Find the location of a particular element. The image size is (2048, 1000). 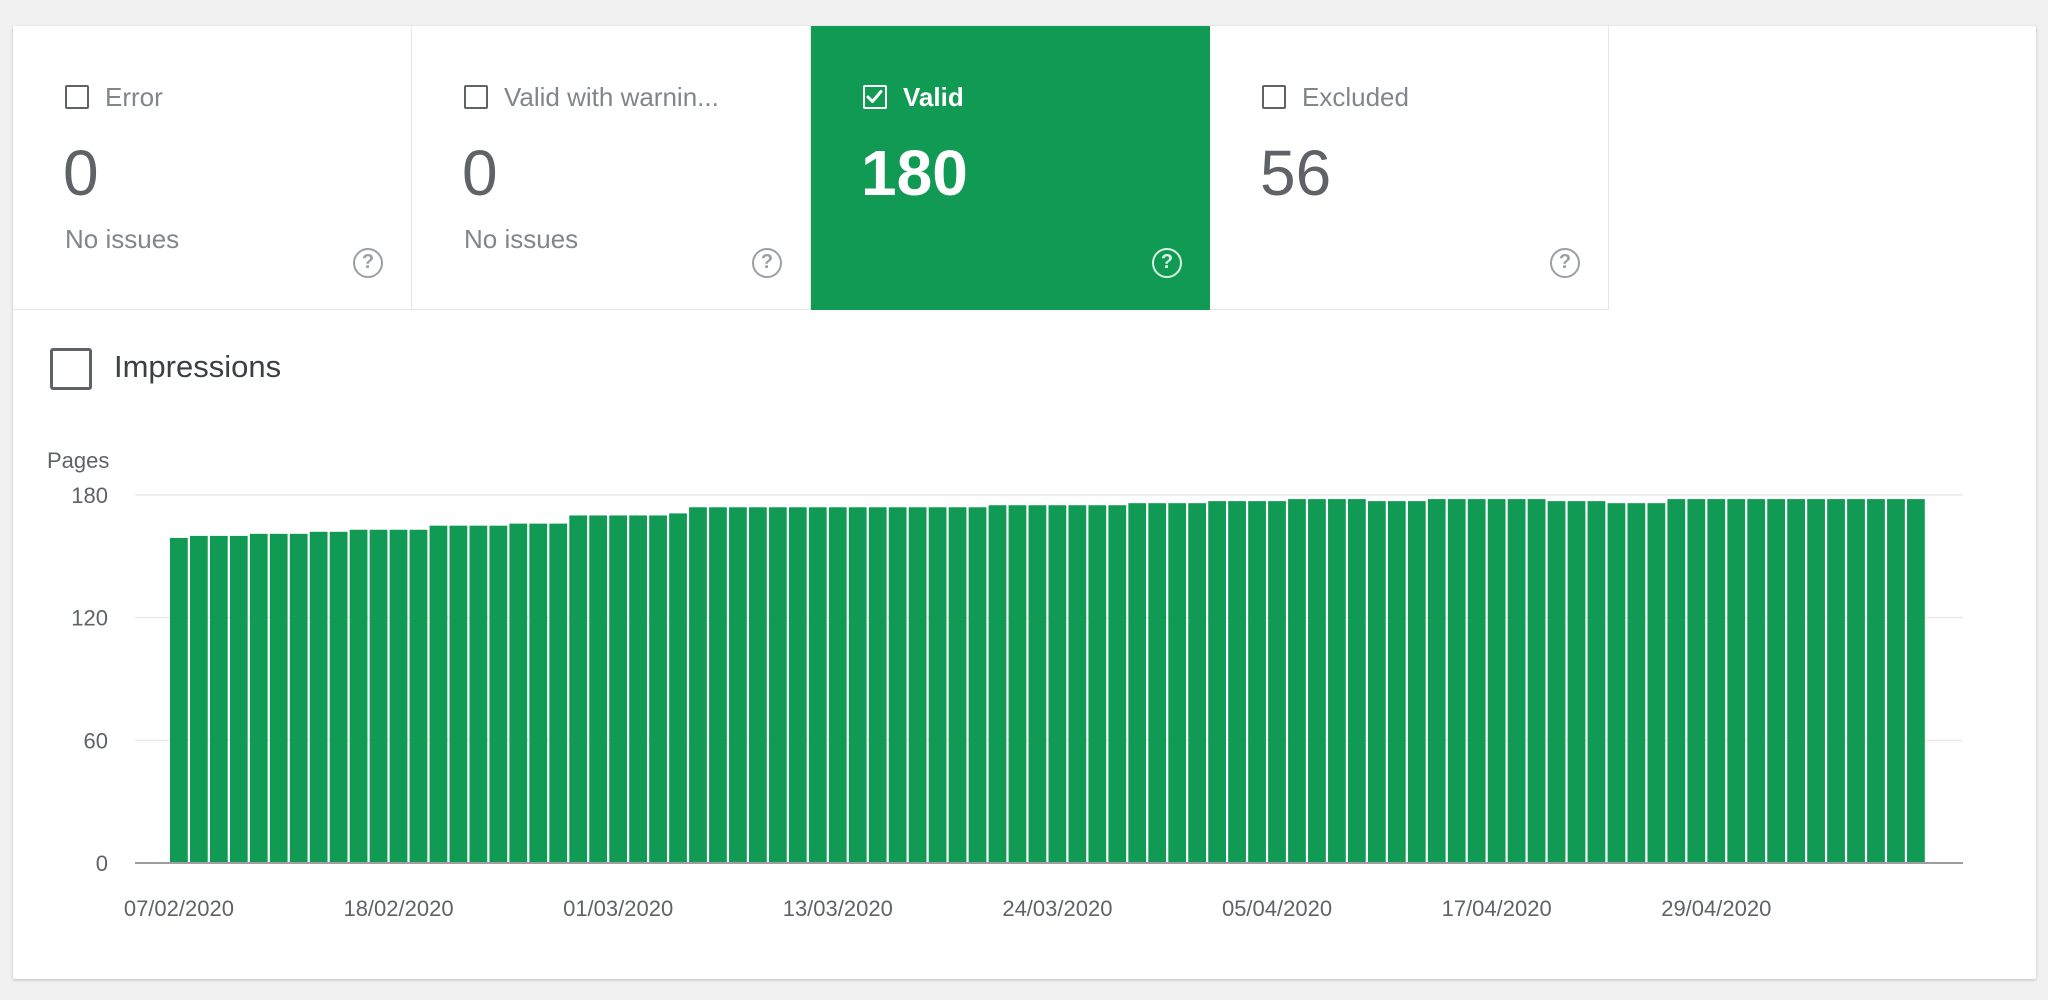

error-checkbox is located at coordinates (77, 97).